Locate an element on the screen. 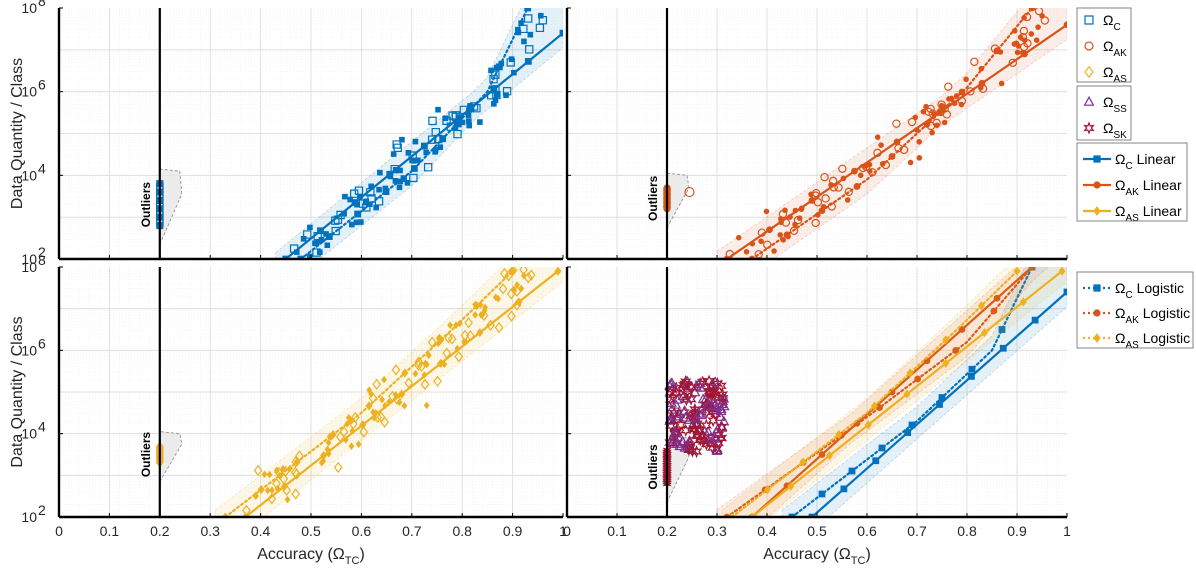 The image size is (1196, 573). legend-label: ΩAS is located at coordinates (1115, 74).